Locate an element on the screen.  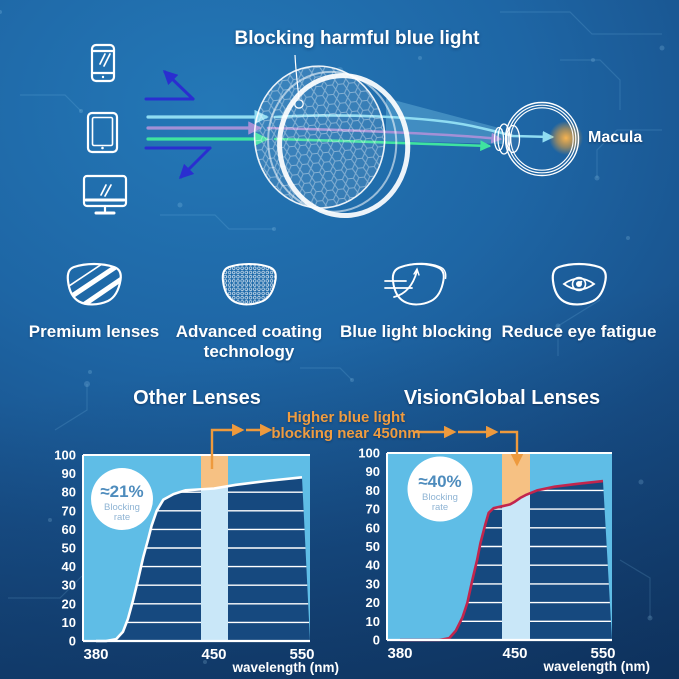
badge-value: ≈21% is located at coordinates (121, 491).